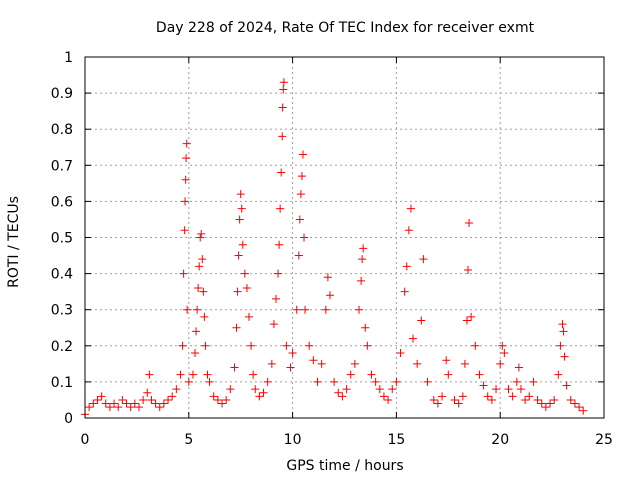  What do you see at coordinates (62, 166) in the screenshot?
I see `y-tick-label: 0.7` at bounding box center [62, 166].